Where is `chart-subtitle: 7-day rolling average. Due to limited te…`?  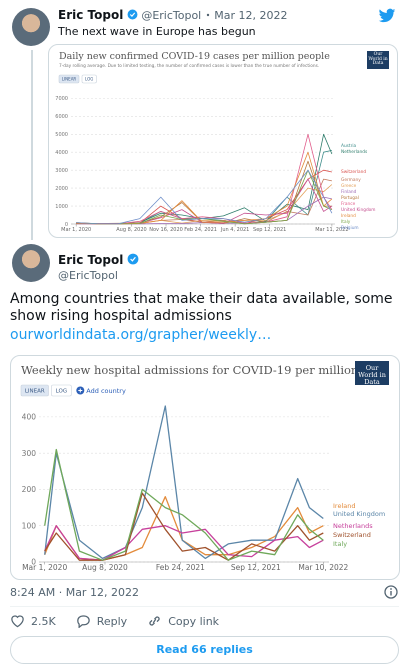 chart-subtitle: 7-day rolling average. Due to limited te… is located at coordinates (189, 66).